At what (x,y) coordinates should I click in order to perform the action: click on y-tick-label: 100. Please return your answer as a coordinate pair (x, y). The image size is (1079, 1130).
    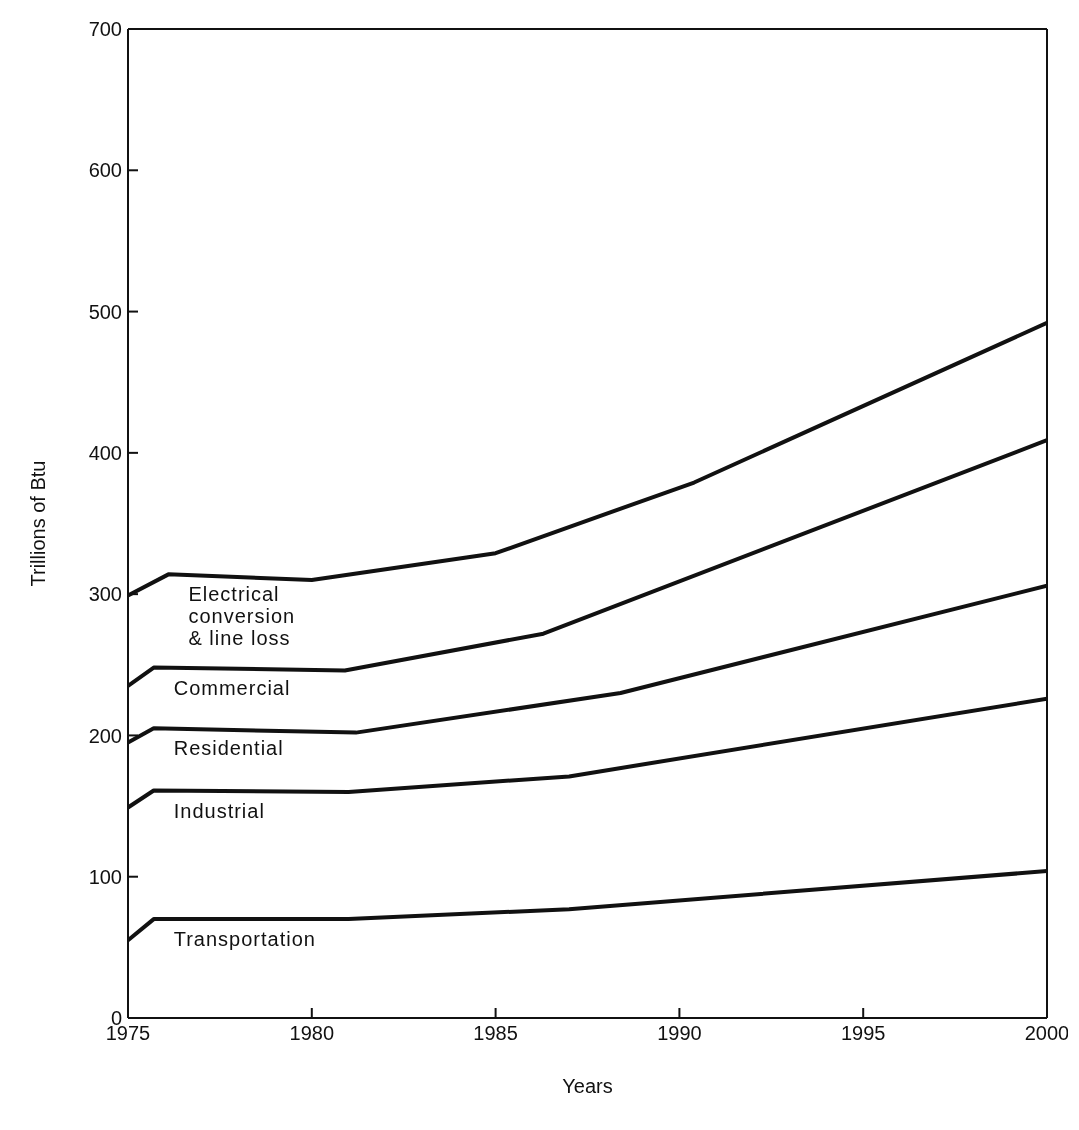
    Looking at the image, I should click on (105, 876).